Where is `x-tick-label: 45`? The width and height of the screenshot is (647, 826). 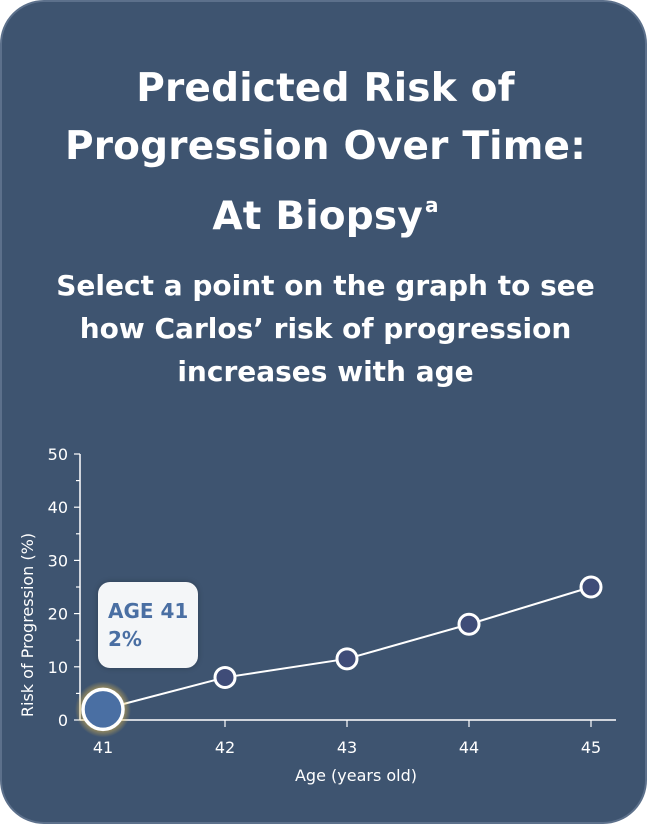
x-tick-label: 45 is located at coordinates (591, 747).